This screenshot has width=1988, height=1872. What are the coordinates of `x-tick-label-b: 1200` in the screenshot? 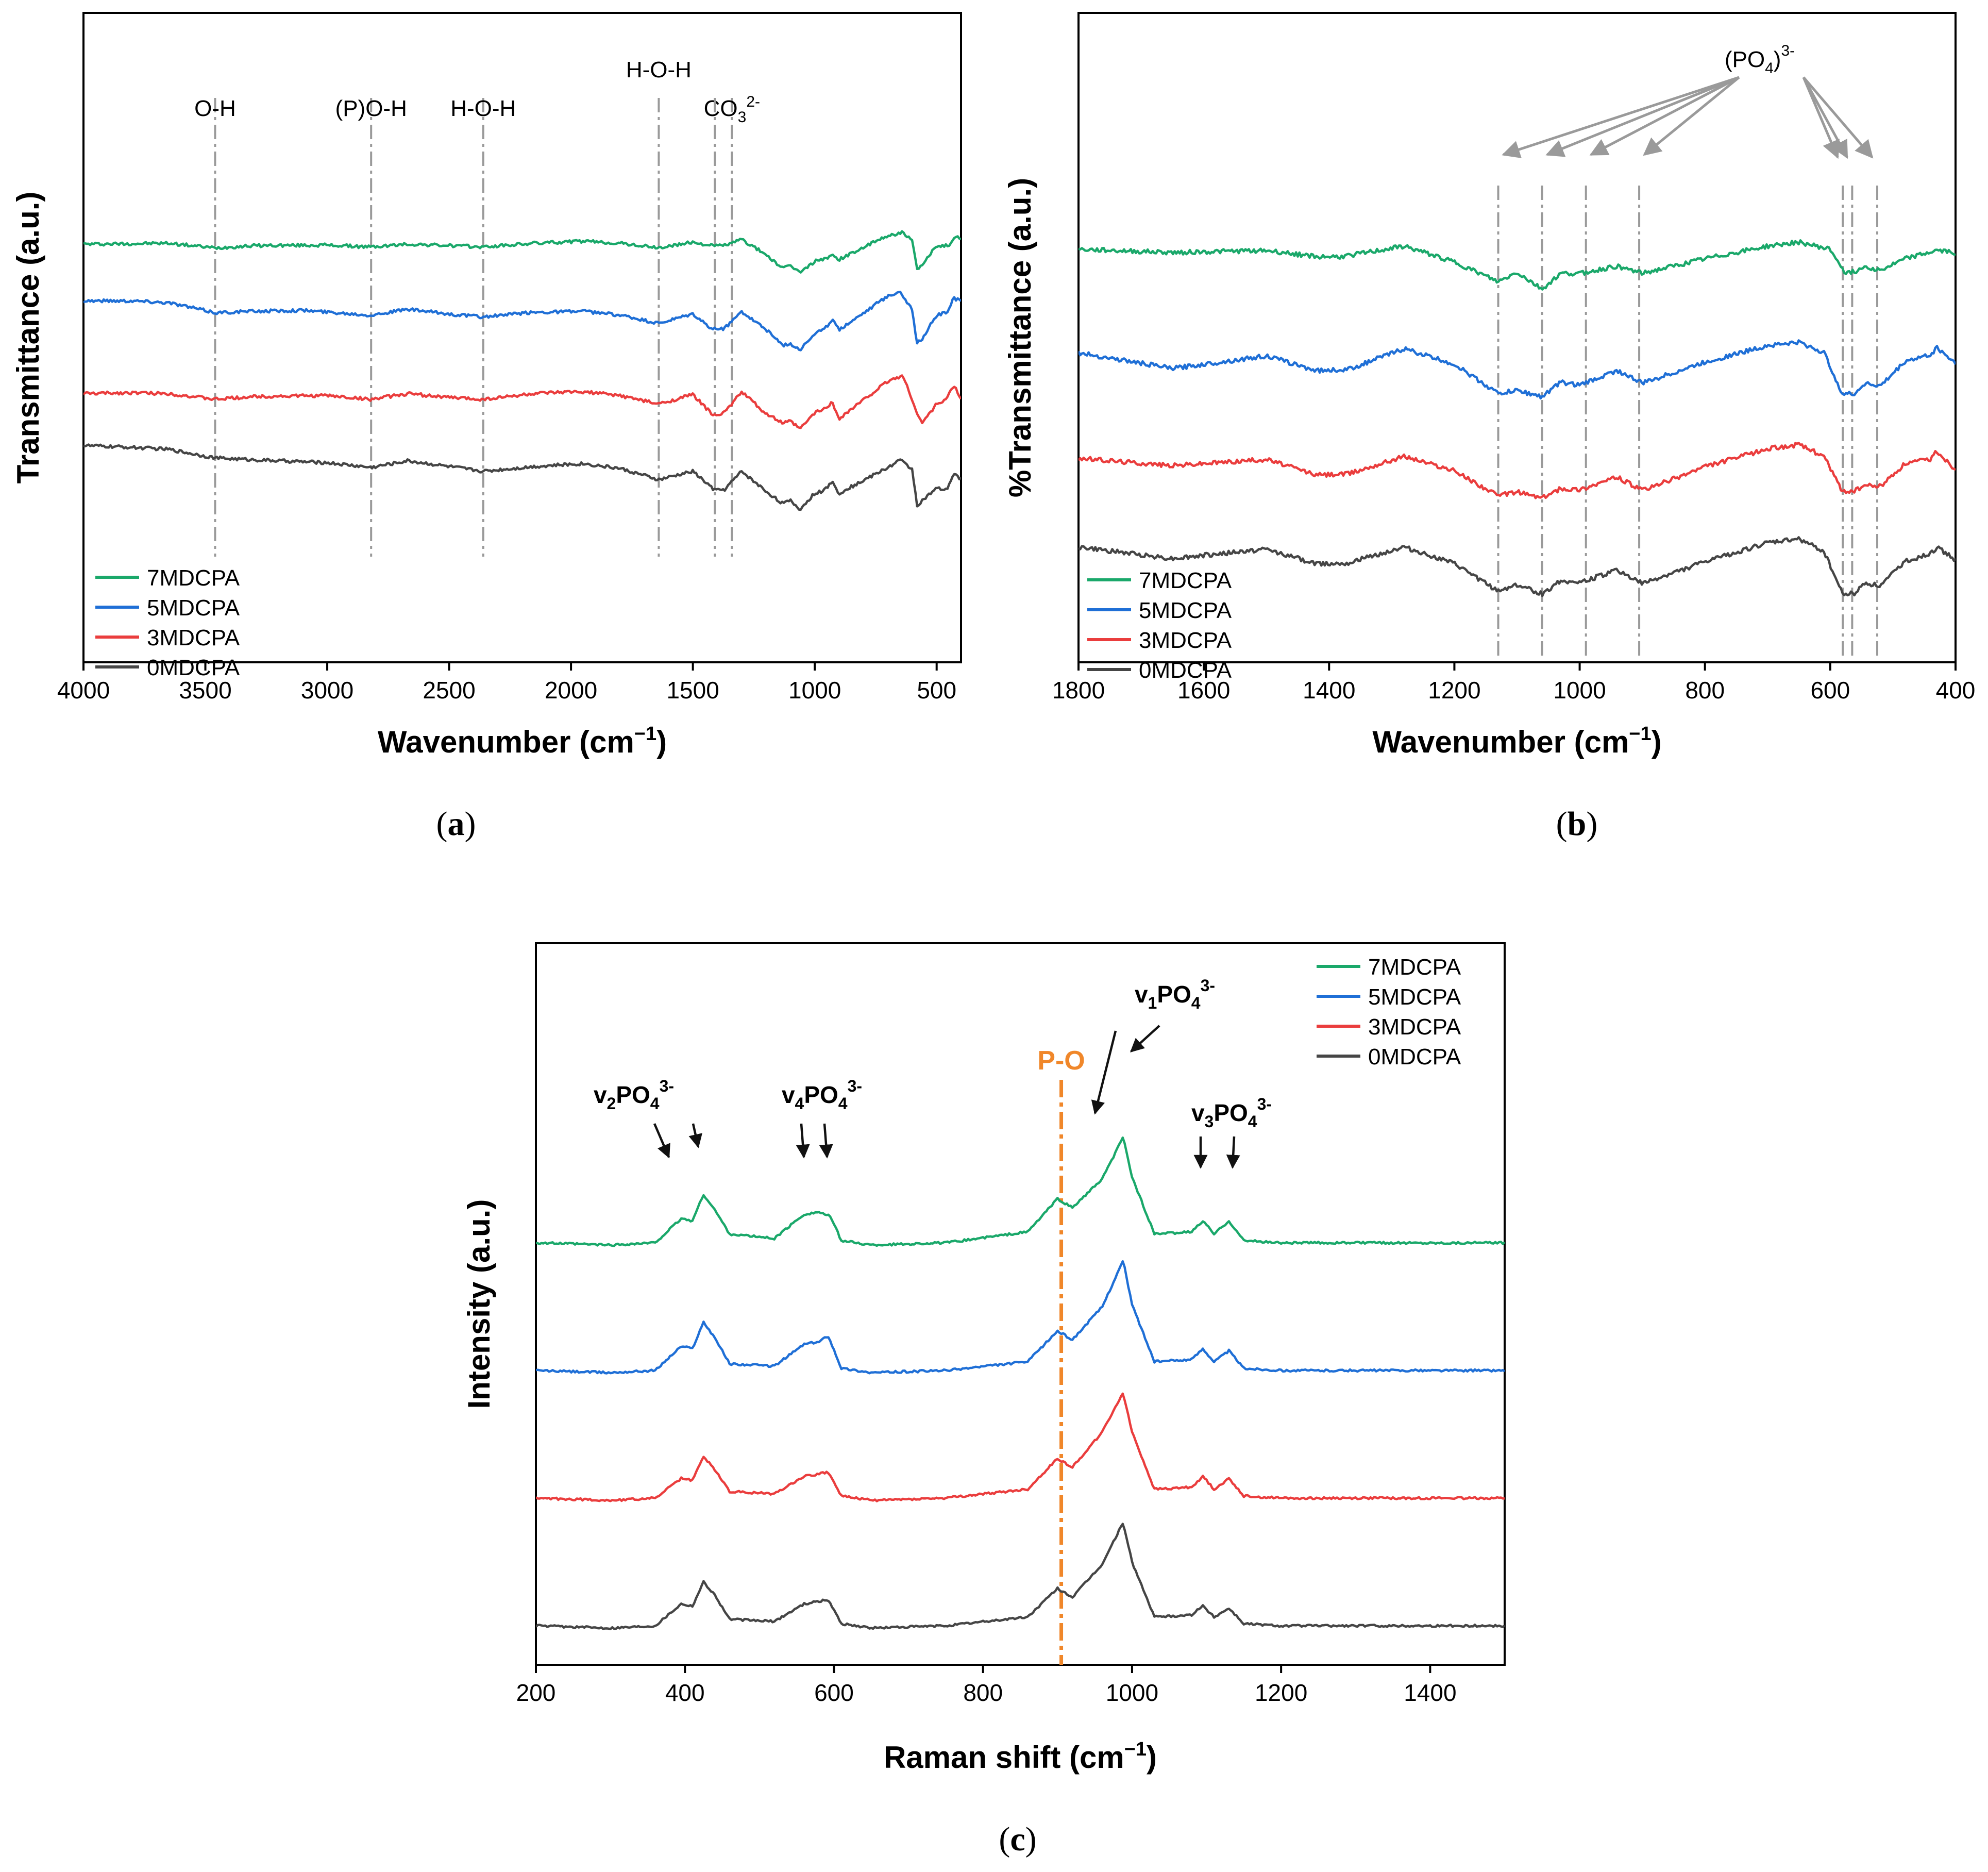 It's located at (1454, 690).